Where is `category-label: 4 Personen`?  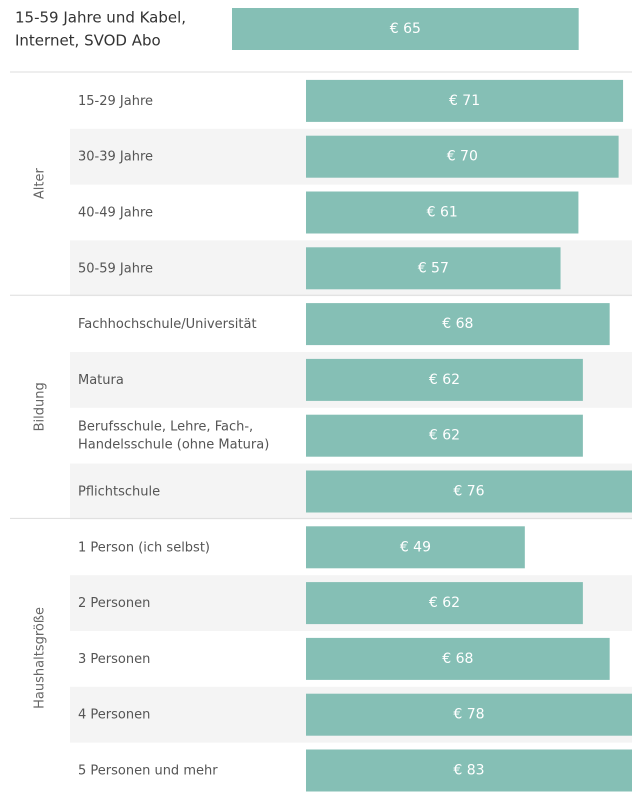
category-label: 4 Personen is located at coordinates (114, 714).